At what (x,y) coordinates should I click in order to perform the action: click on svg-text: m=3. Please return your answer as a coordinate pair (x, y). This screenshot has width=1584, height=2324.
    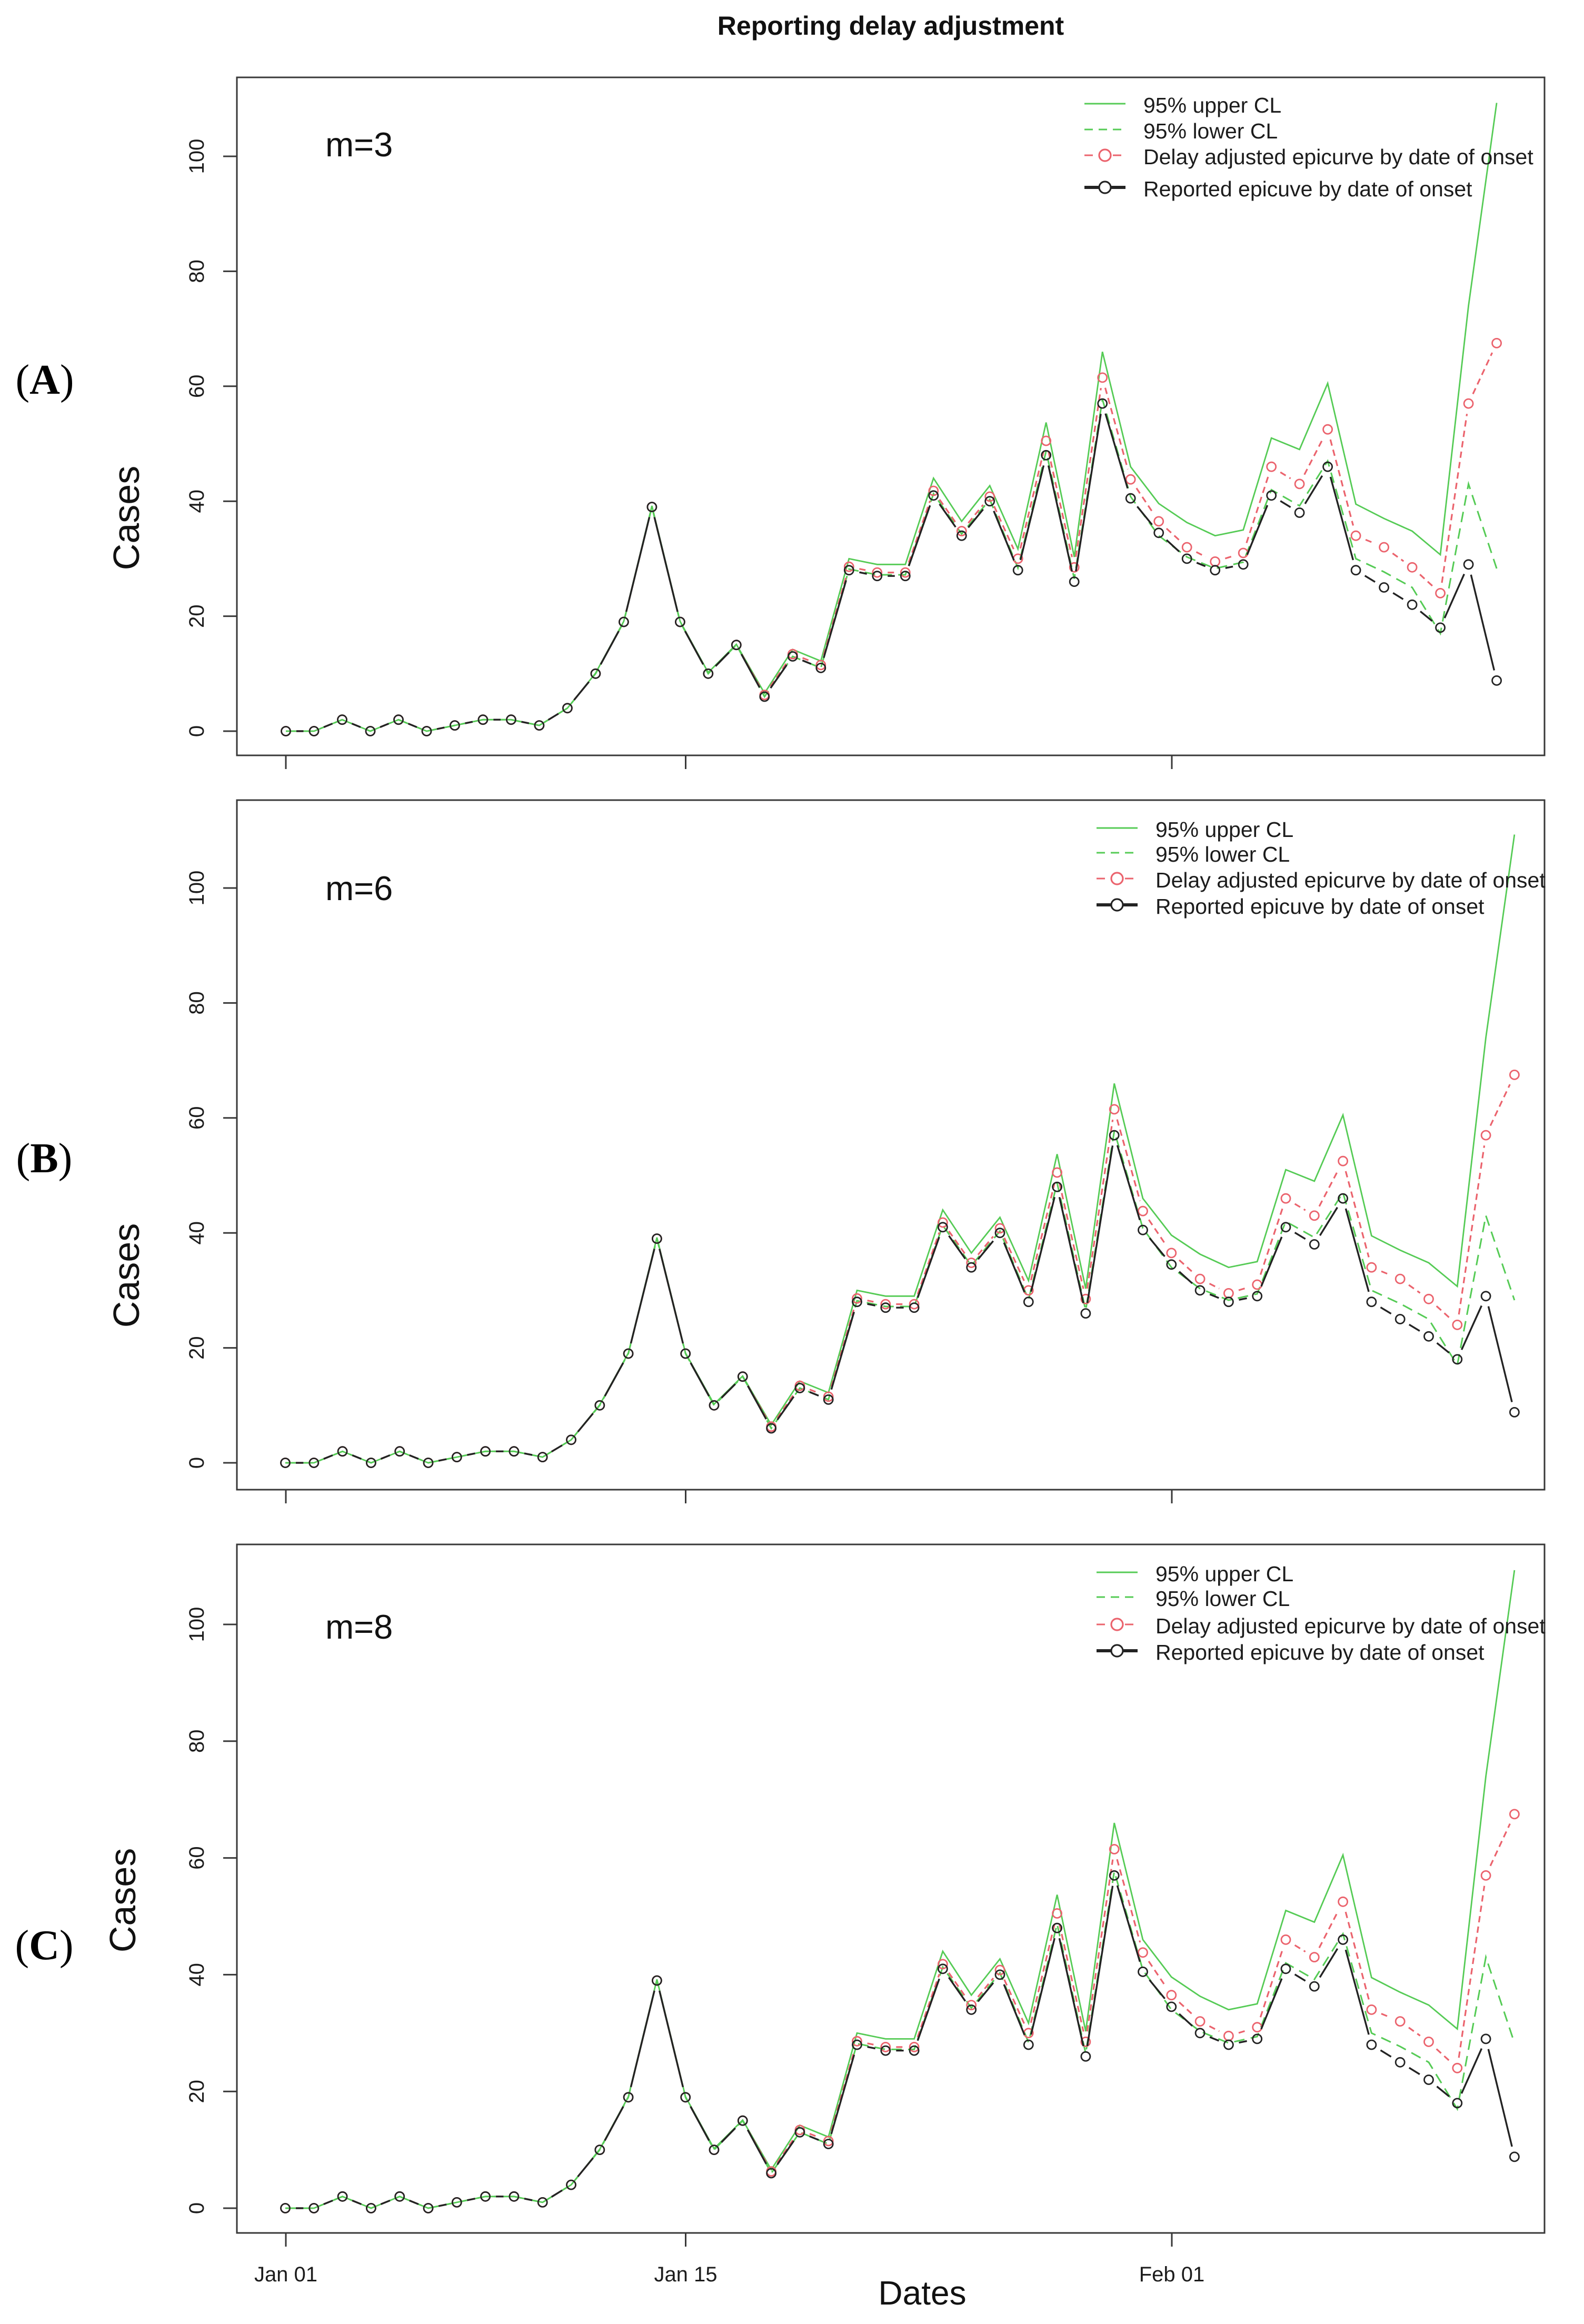
    Looking at the image, I should click on (359, 144).